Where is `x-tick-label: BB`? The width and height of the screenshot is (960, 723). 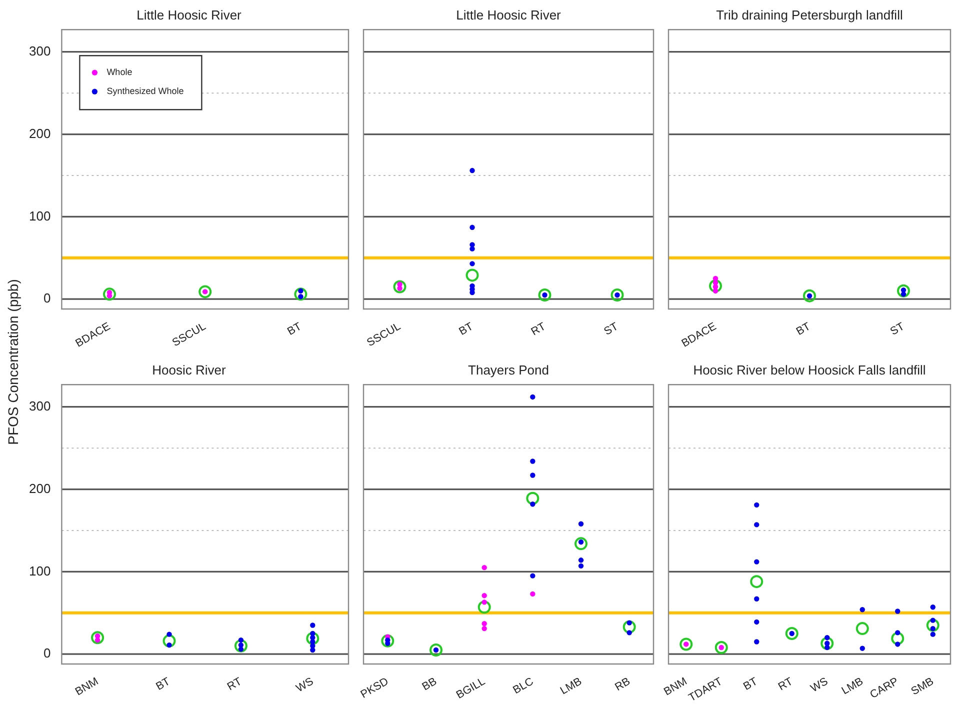 x-tick-label: BB is located at coordinates (430, 685).